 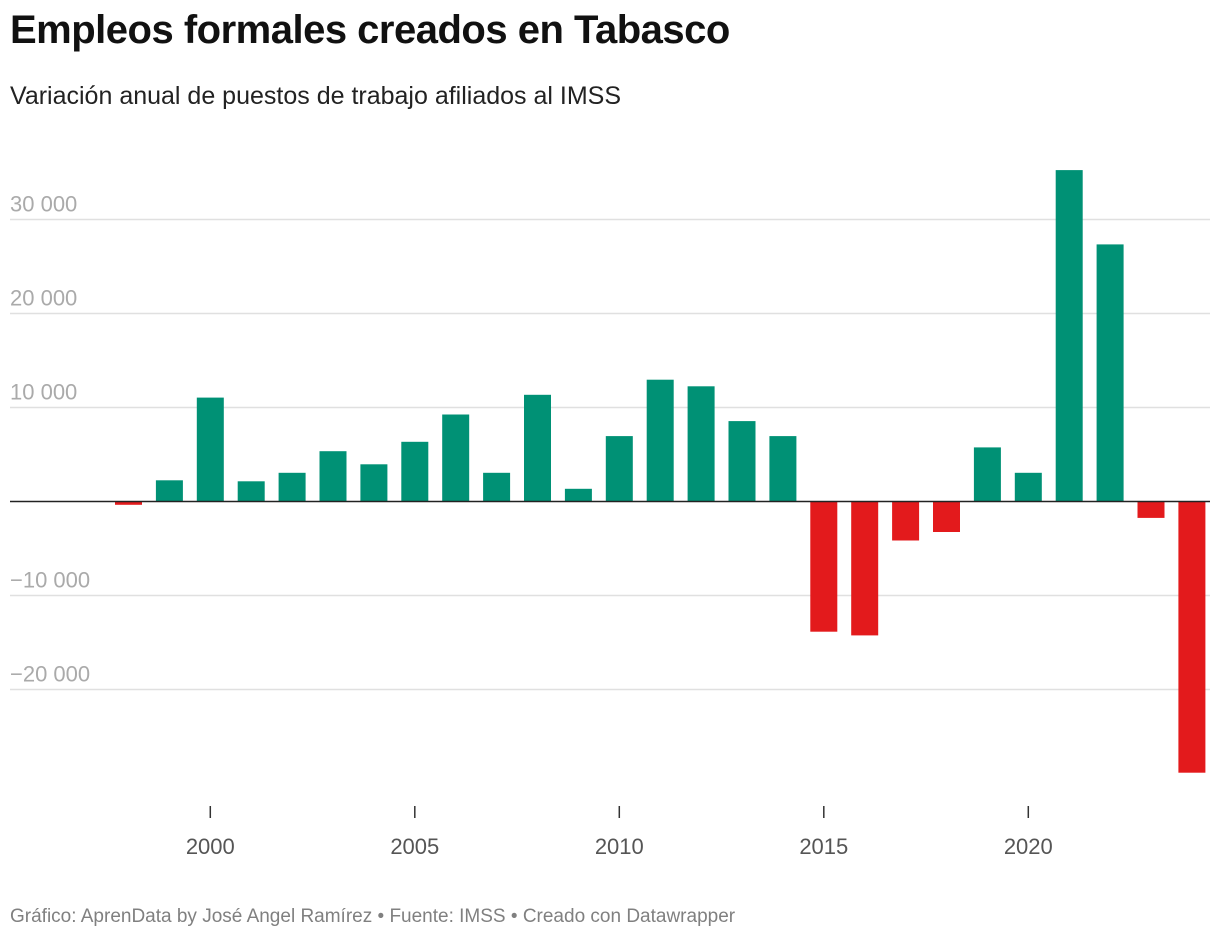 What do you see at coordinates (701, 443) in the screenshot?
I see `bar-2012` at bounding box center [701, 443].